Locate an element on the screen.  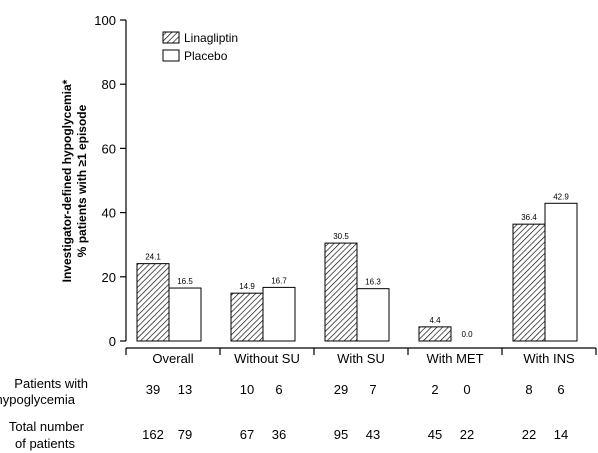
table-cell: 13 is located at coordinates (185, 389).